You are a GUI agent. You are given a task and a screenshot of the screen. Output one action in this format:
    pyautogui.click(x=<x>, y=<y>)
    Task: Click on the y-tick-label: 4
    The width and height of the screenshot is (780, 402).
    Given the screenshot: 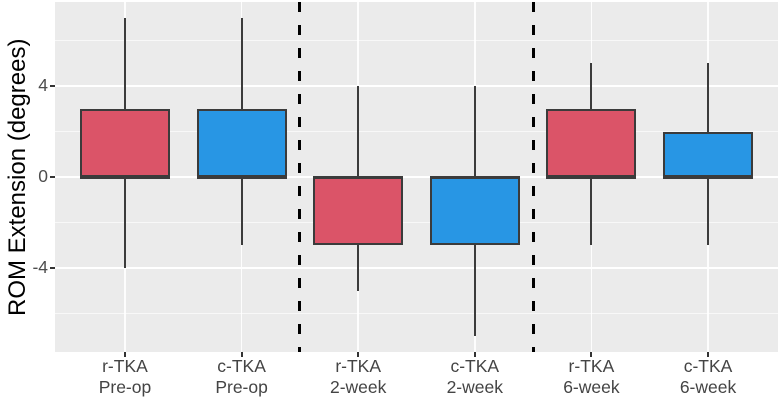 What is the action you would take?
    pyautogui.click(x=43, y=85)
    